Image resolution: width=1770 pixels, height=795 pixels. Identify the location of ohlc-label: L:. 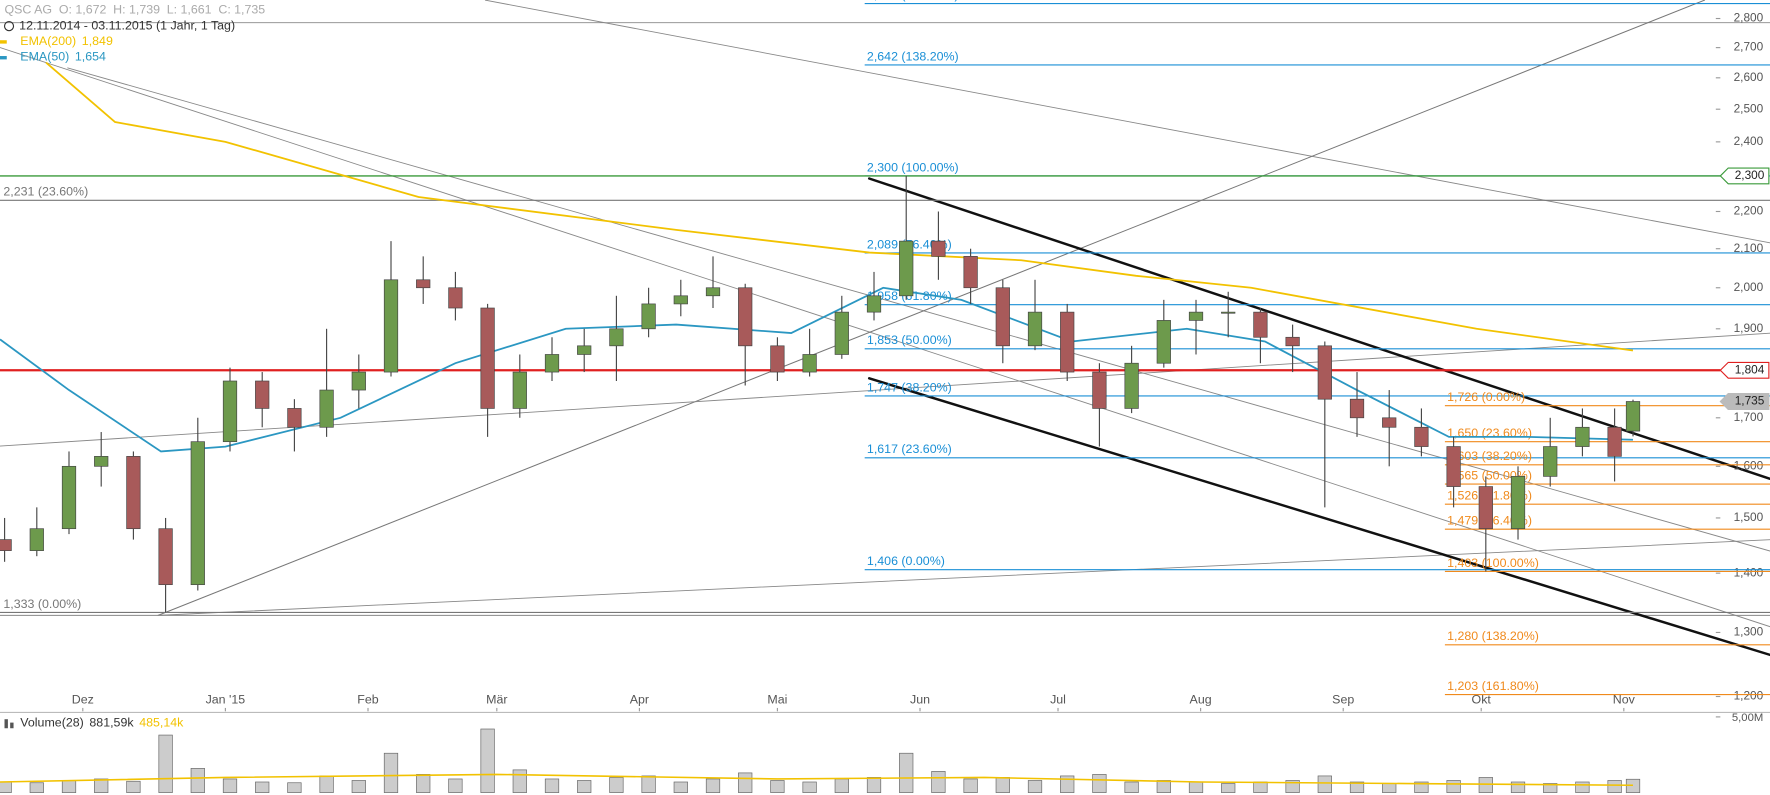
(172, 10).